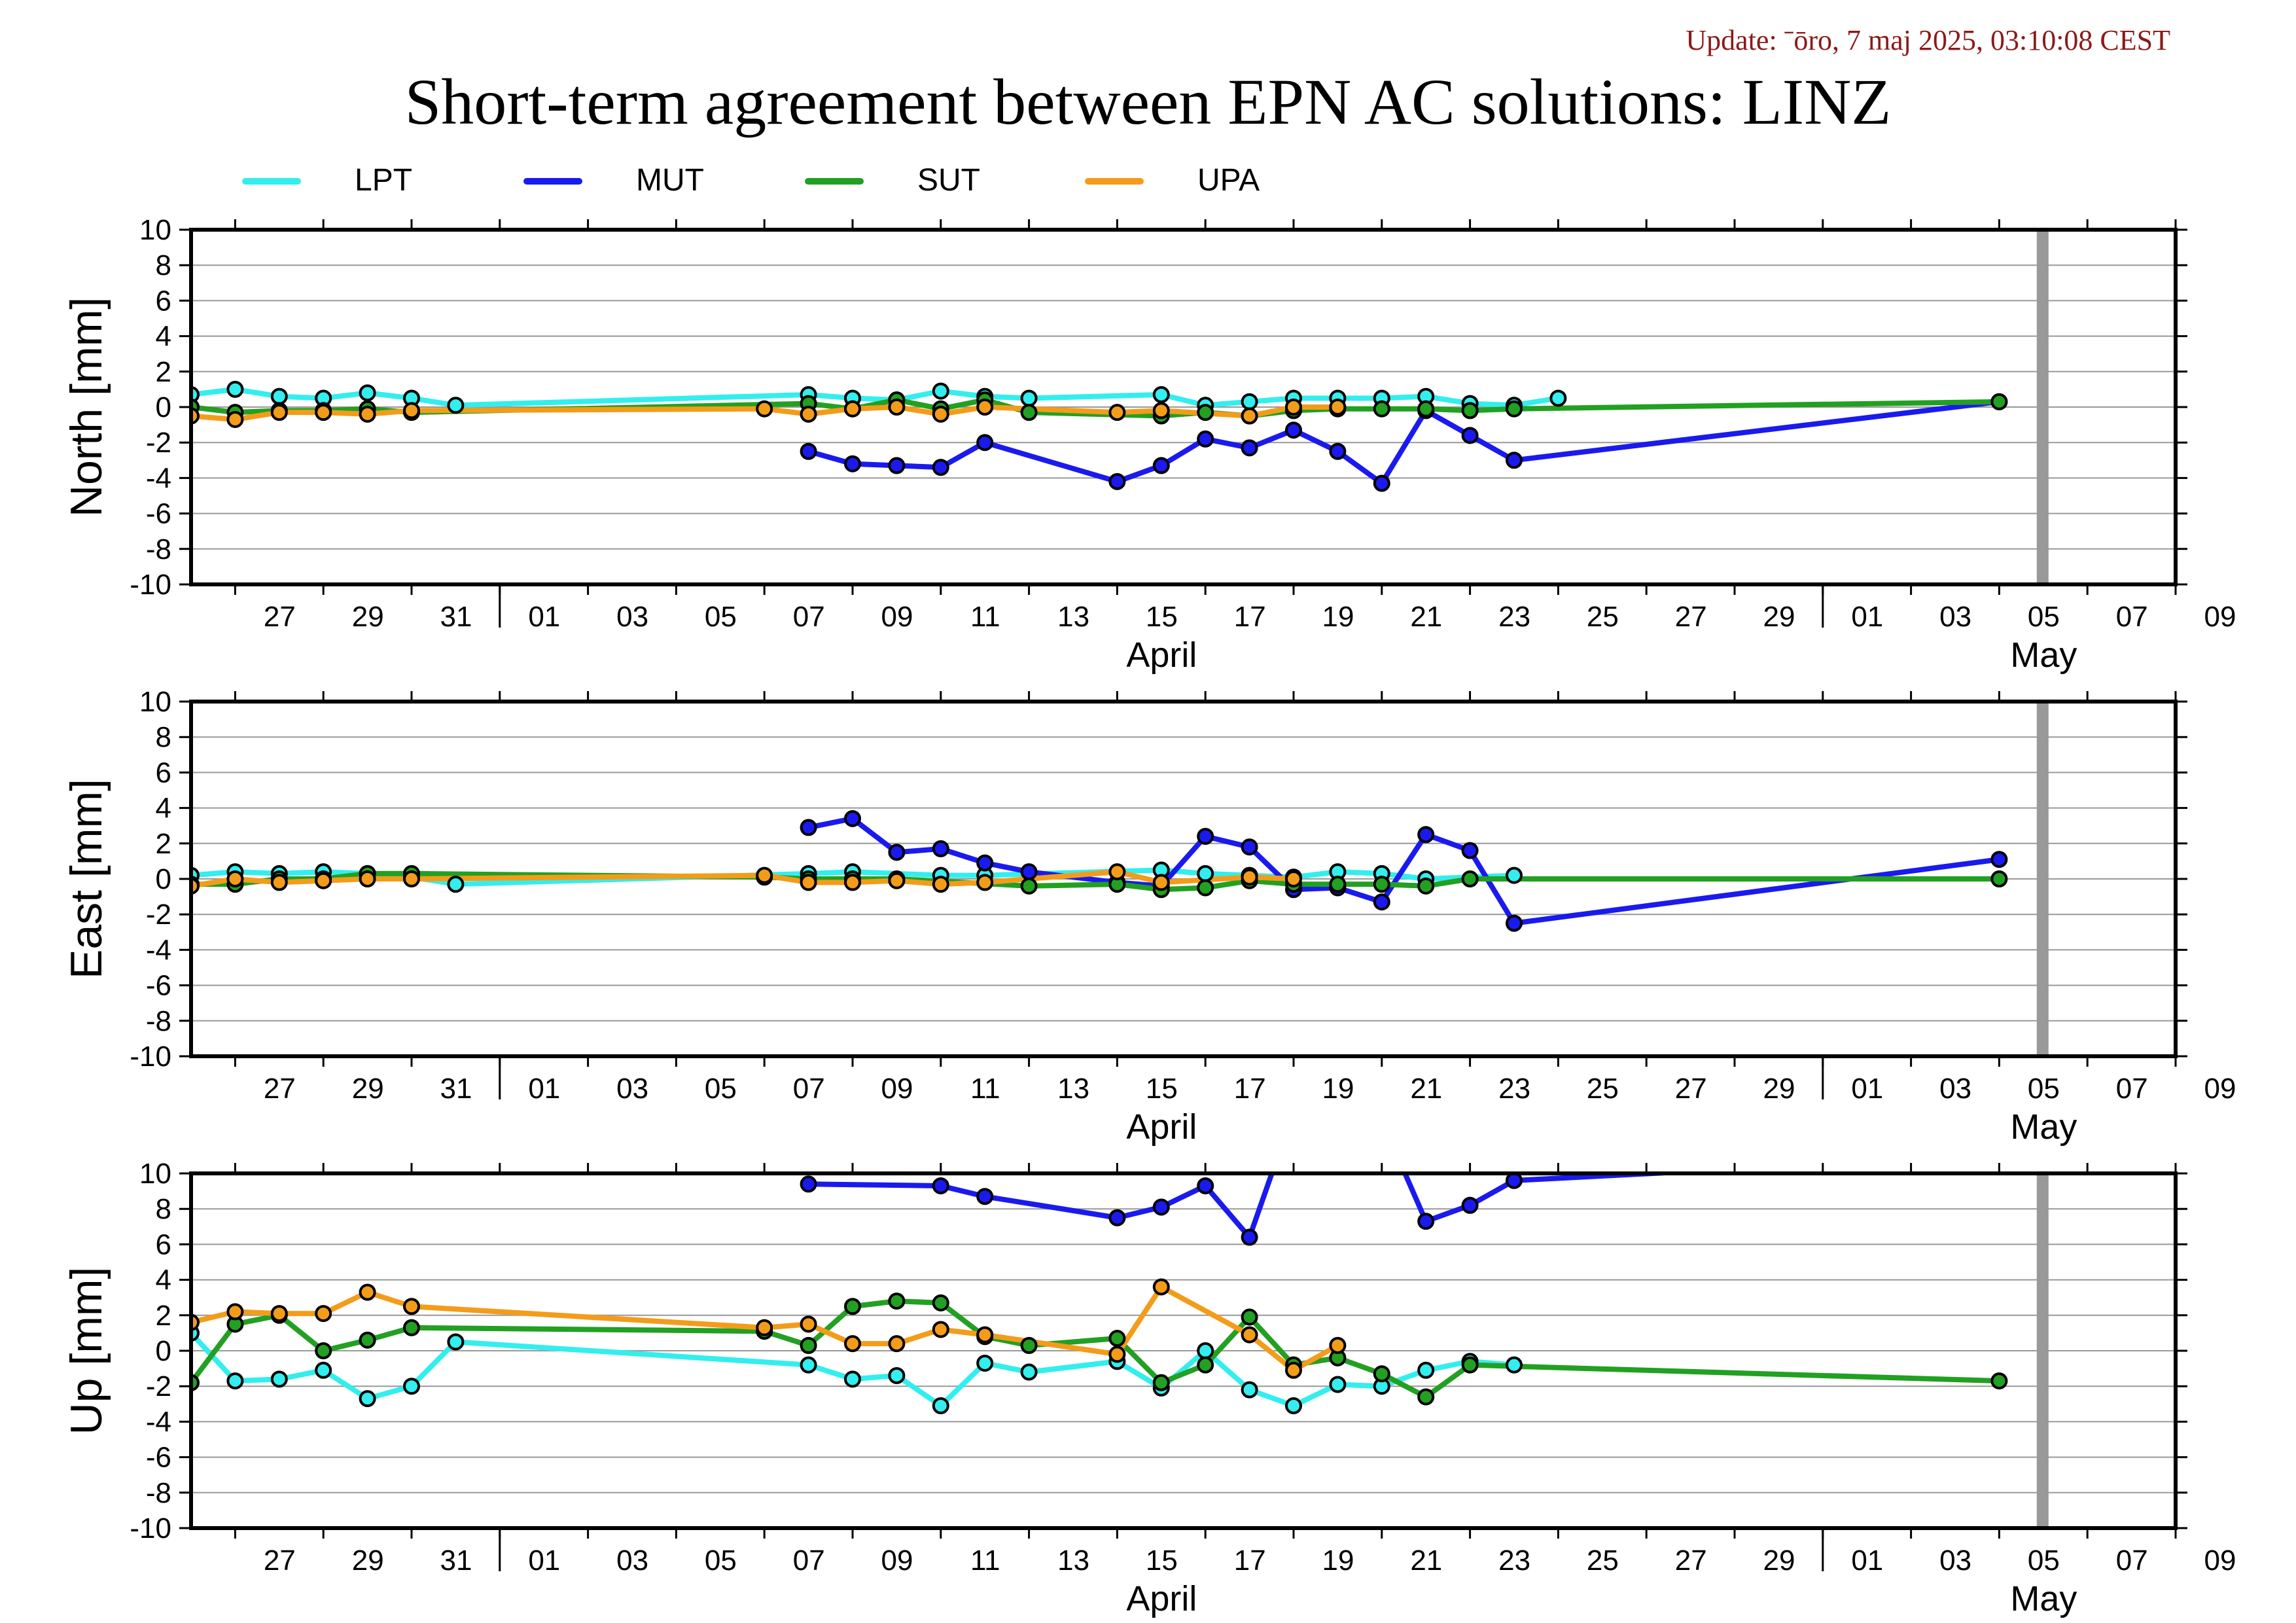 This screenshot has width=2296, height=1623. I want to click on series-line-mut, so click(1404, 442).